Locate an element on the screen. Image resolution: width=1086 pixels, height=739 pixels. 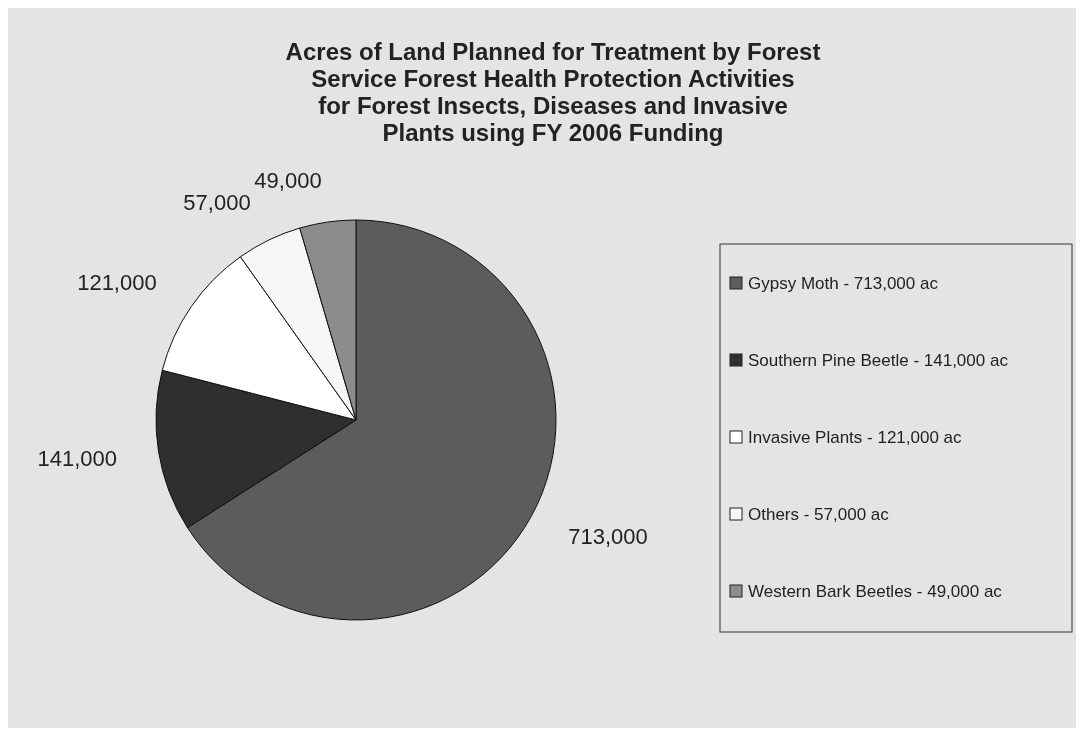
legend-label: Western Bark Beetles - 49,000 ac is located at coordinates (875, 591).